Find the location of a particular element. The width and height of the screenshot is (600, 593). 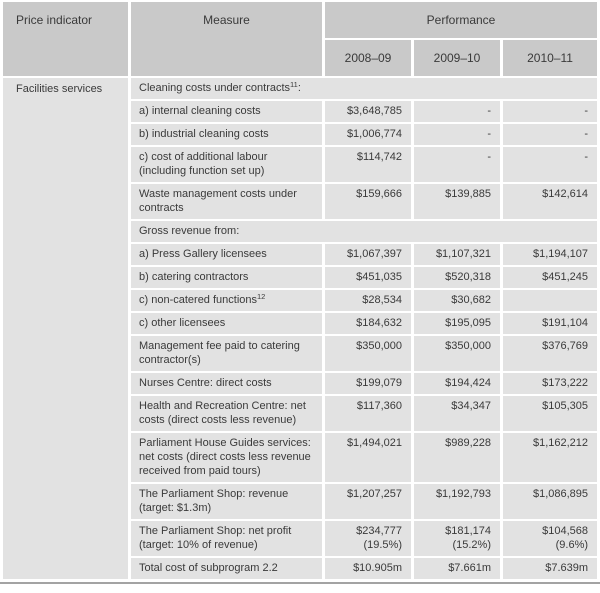

footnote-superscript: 11 is located at coordinates (294, 84).